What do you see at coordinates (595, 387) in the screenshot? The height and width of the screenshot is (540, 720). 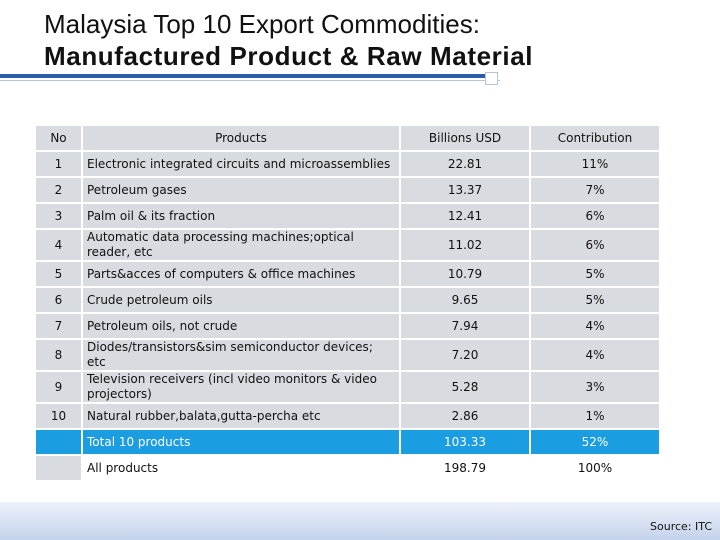 I see `row-contribution: 3%` at bounding box center [595, 387].